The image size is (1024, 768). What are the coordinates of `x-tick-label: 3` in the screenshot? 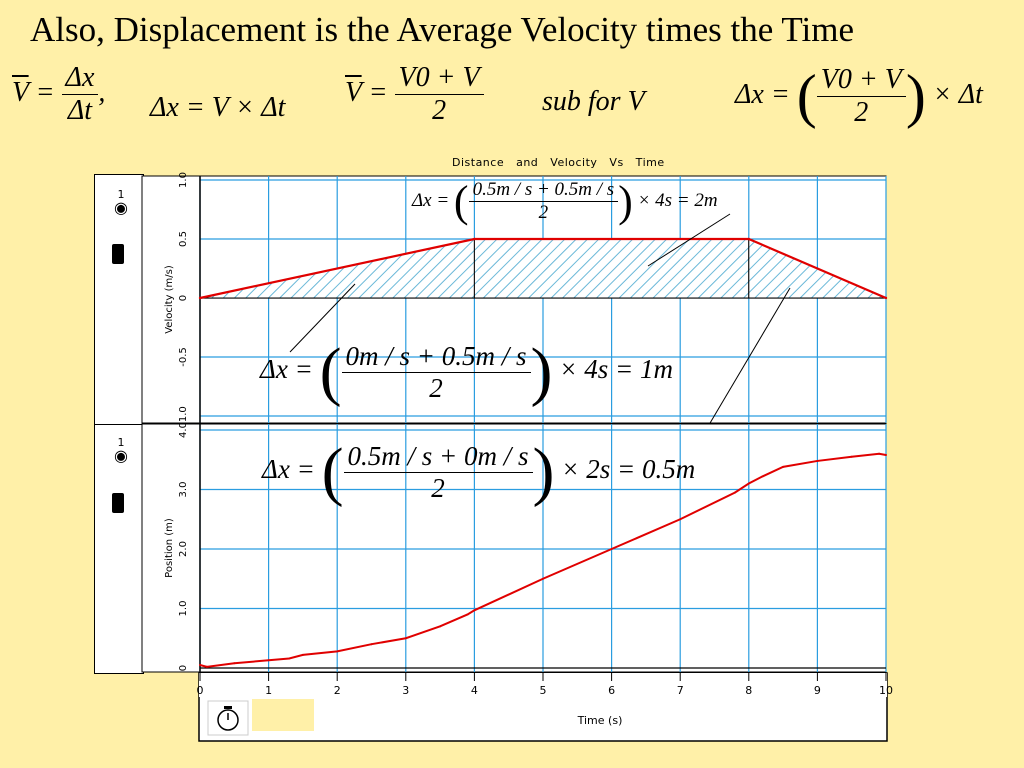 It's located at (405, 690).